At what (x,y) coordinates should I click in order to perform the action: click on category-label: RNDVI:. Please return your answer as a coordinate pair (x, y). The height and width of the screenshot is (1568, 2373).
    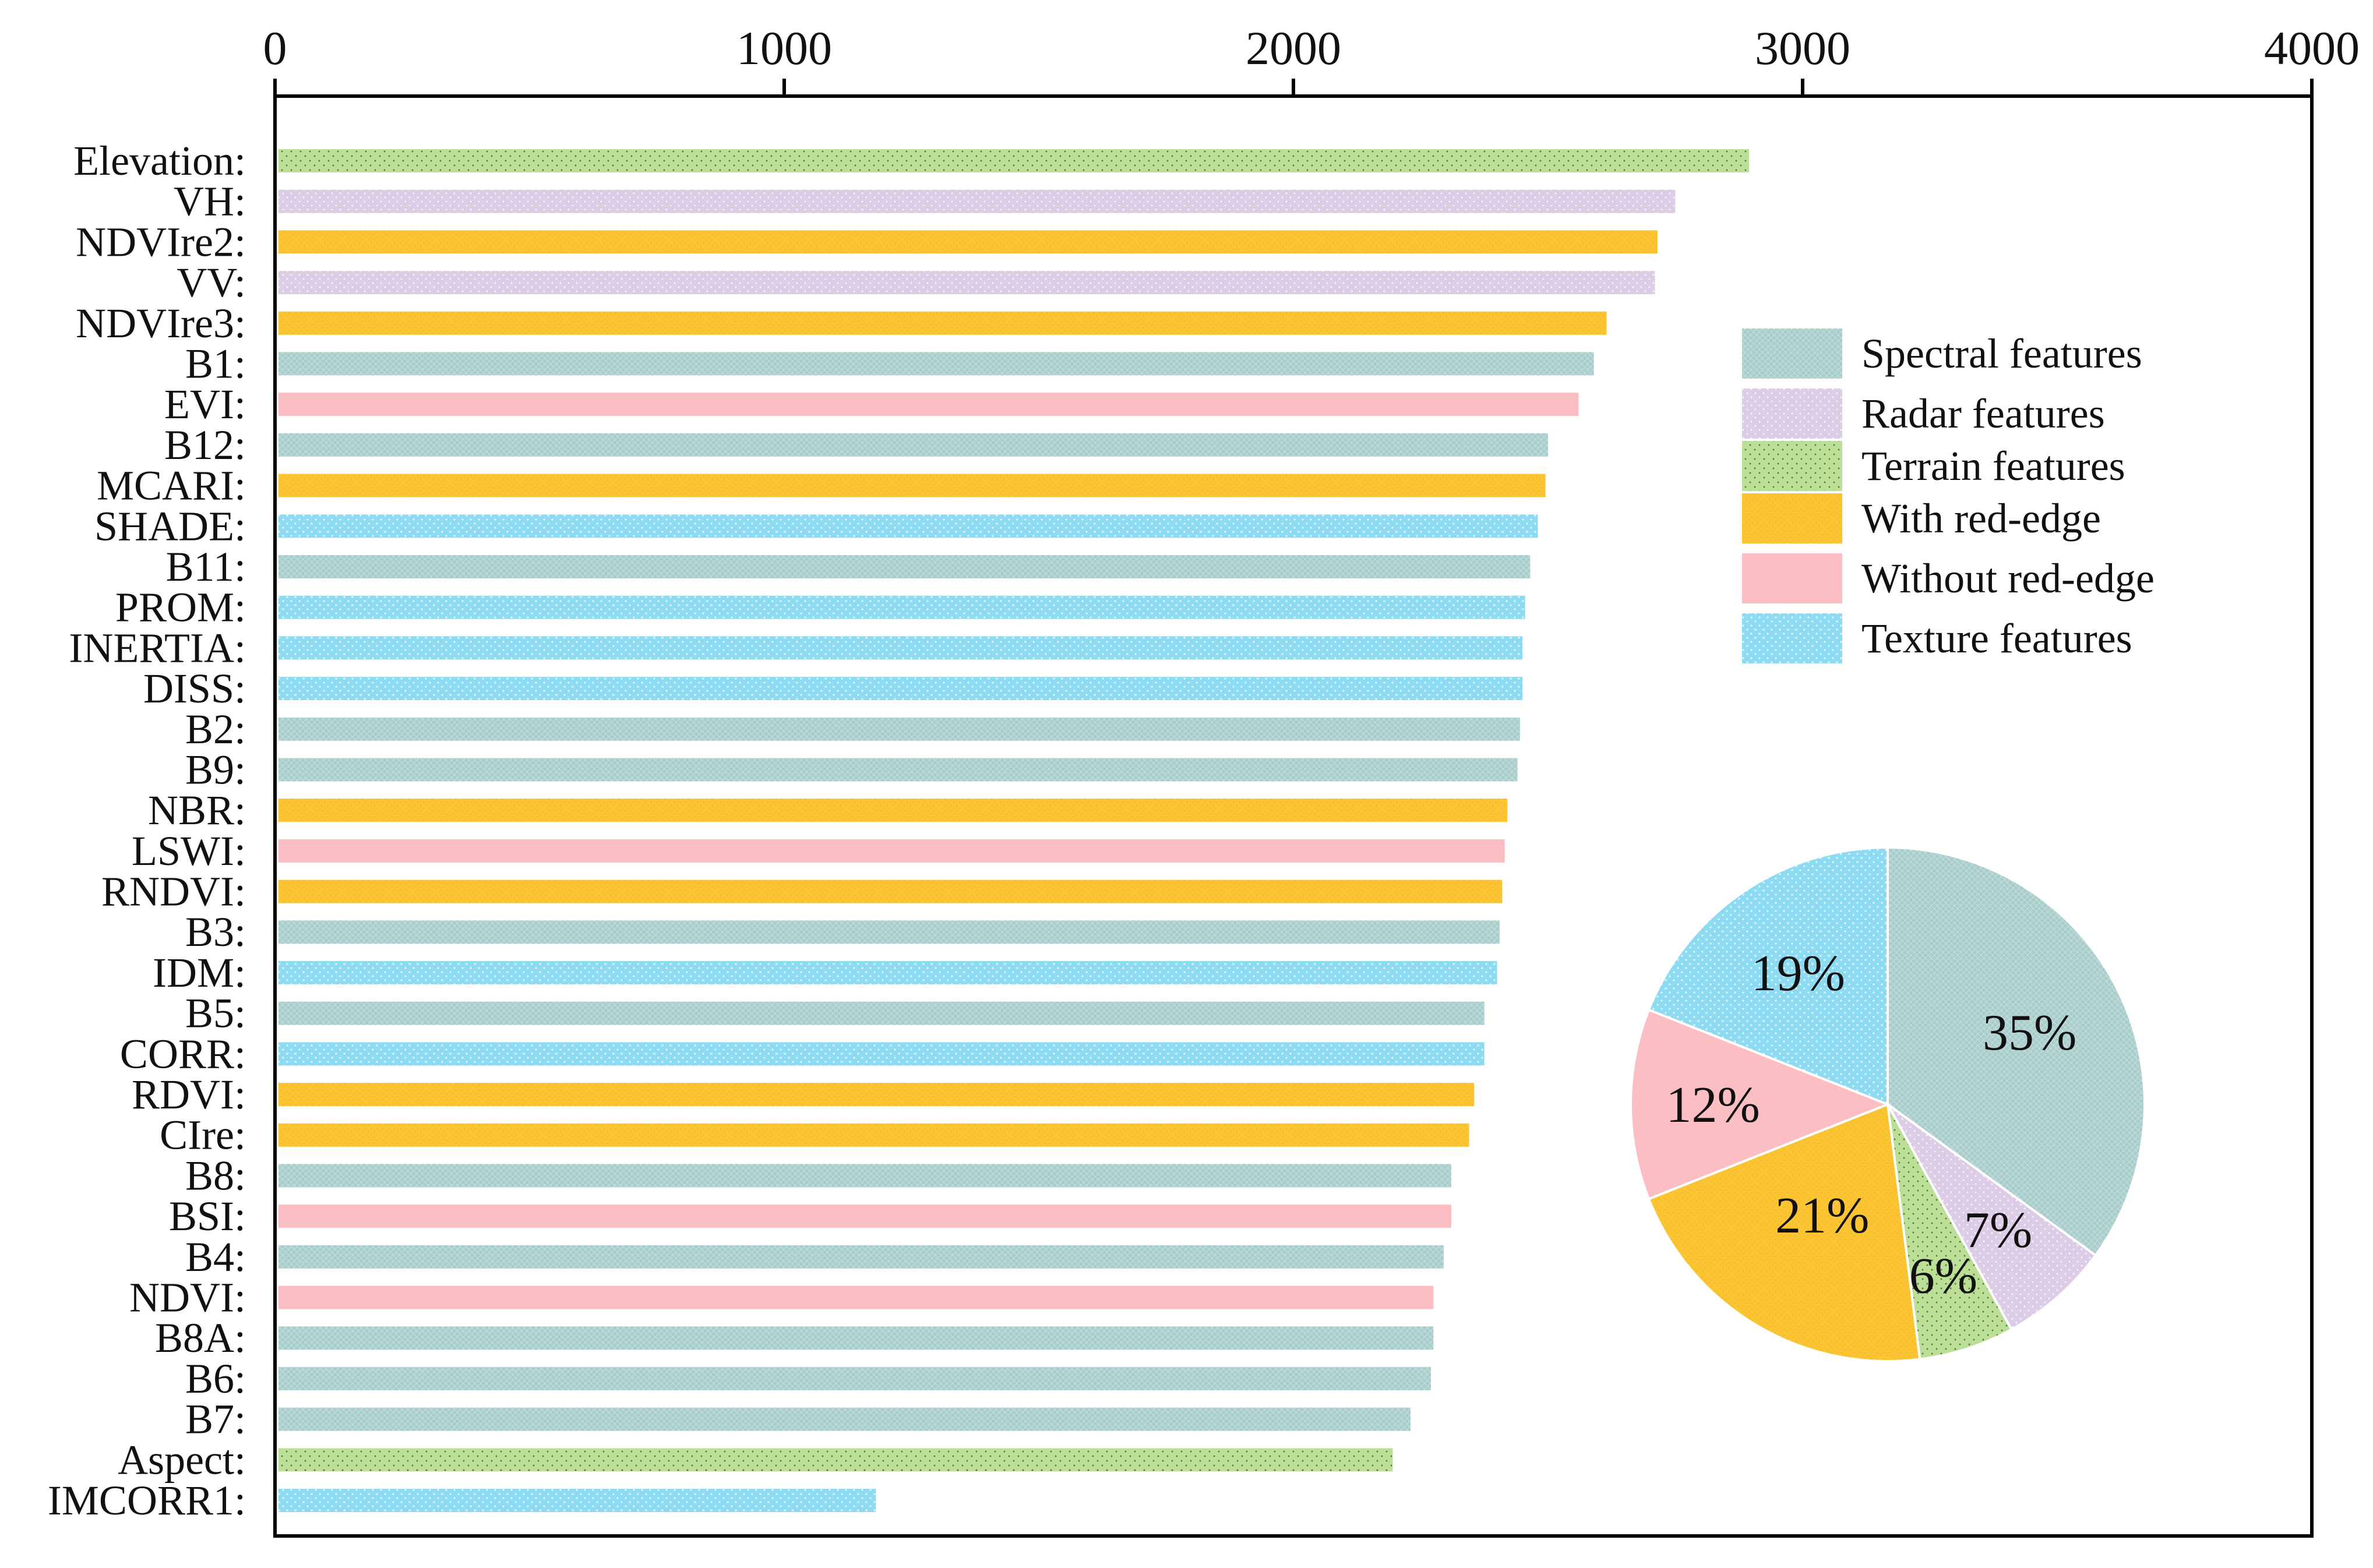
    Looking at the image, I should click on (173, 891).